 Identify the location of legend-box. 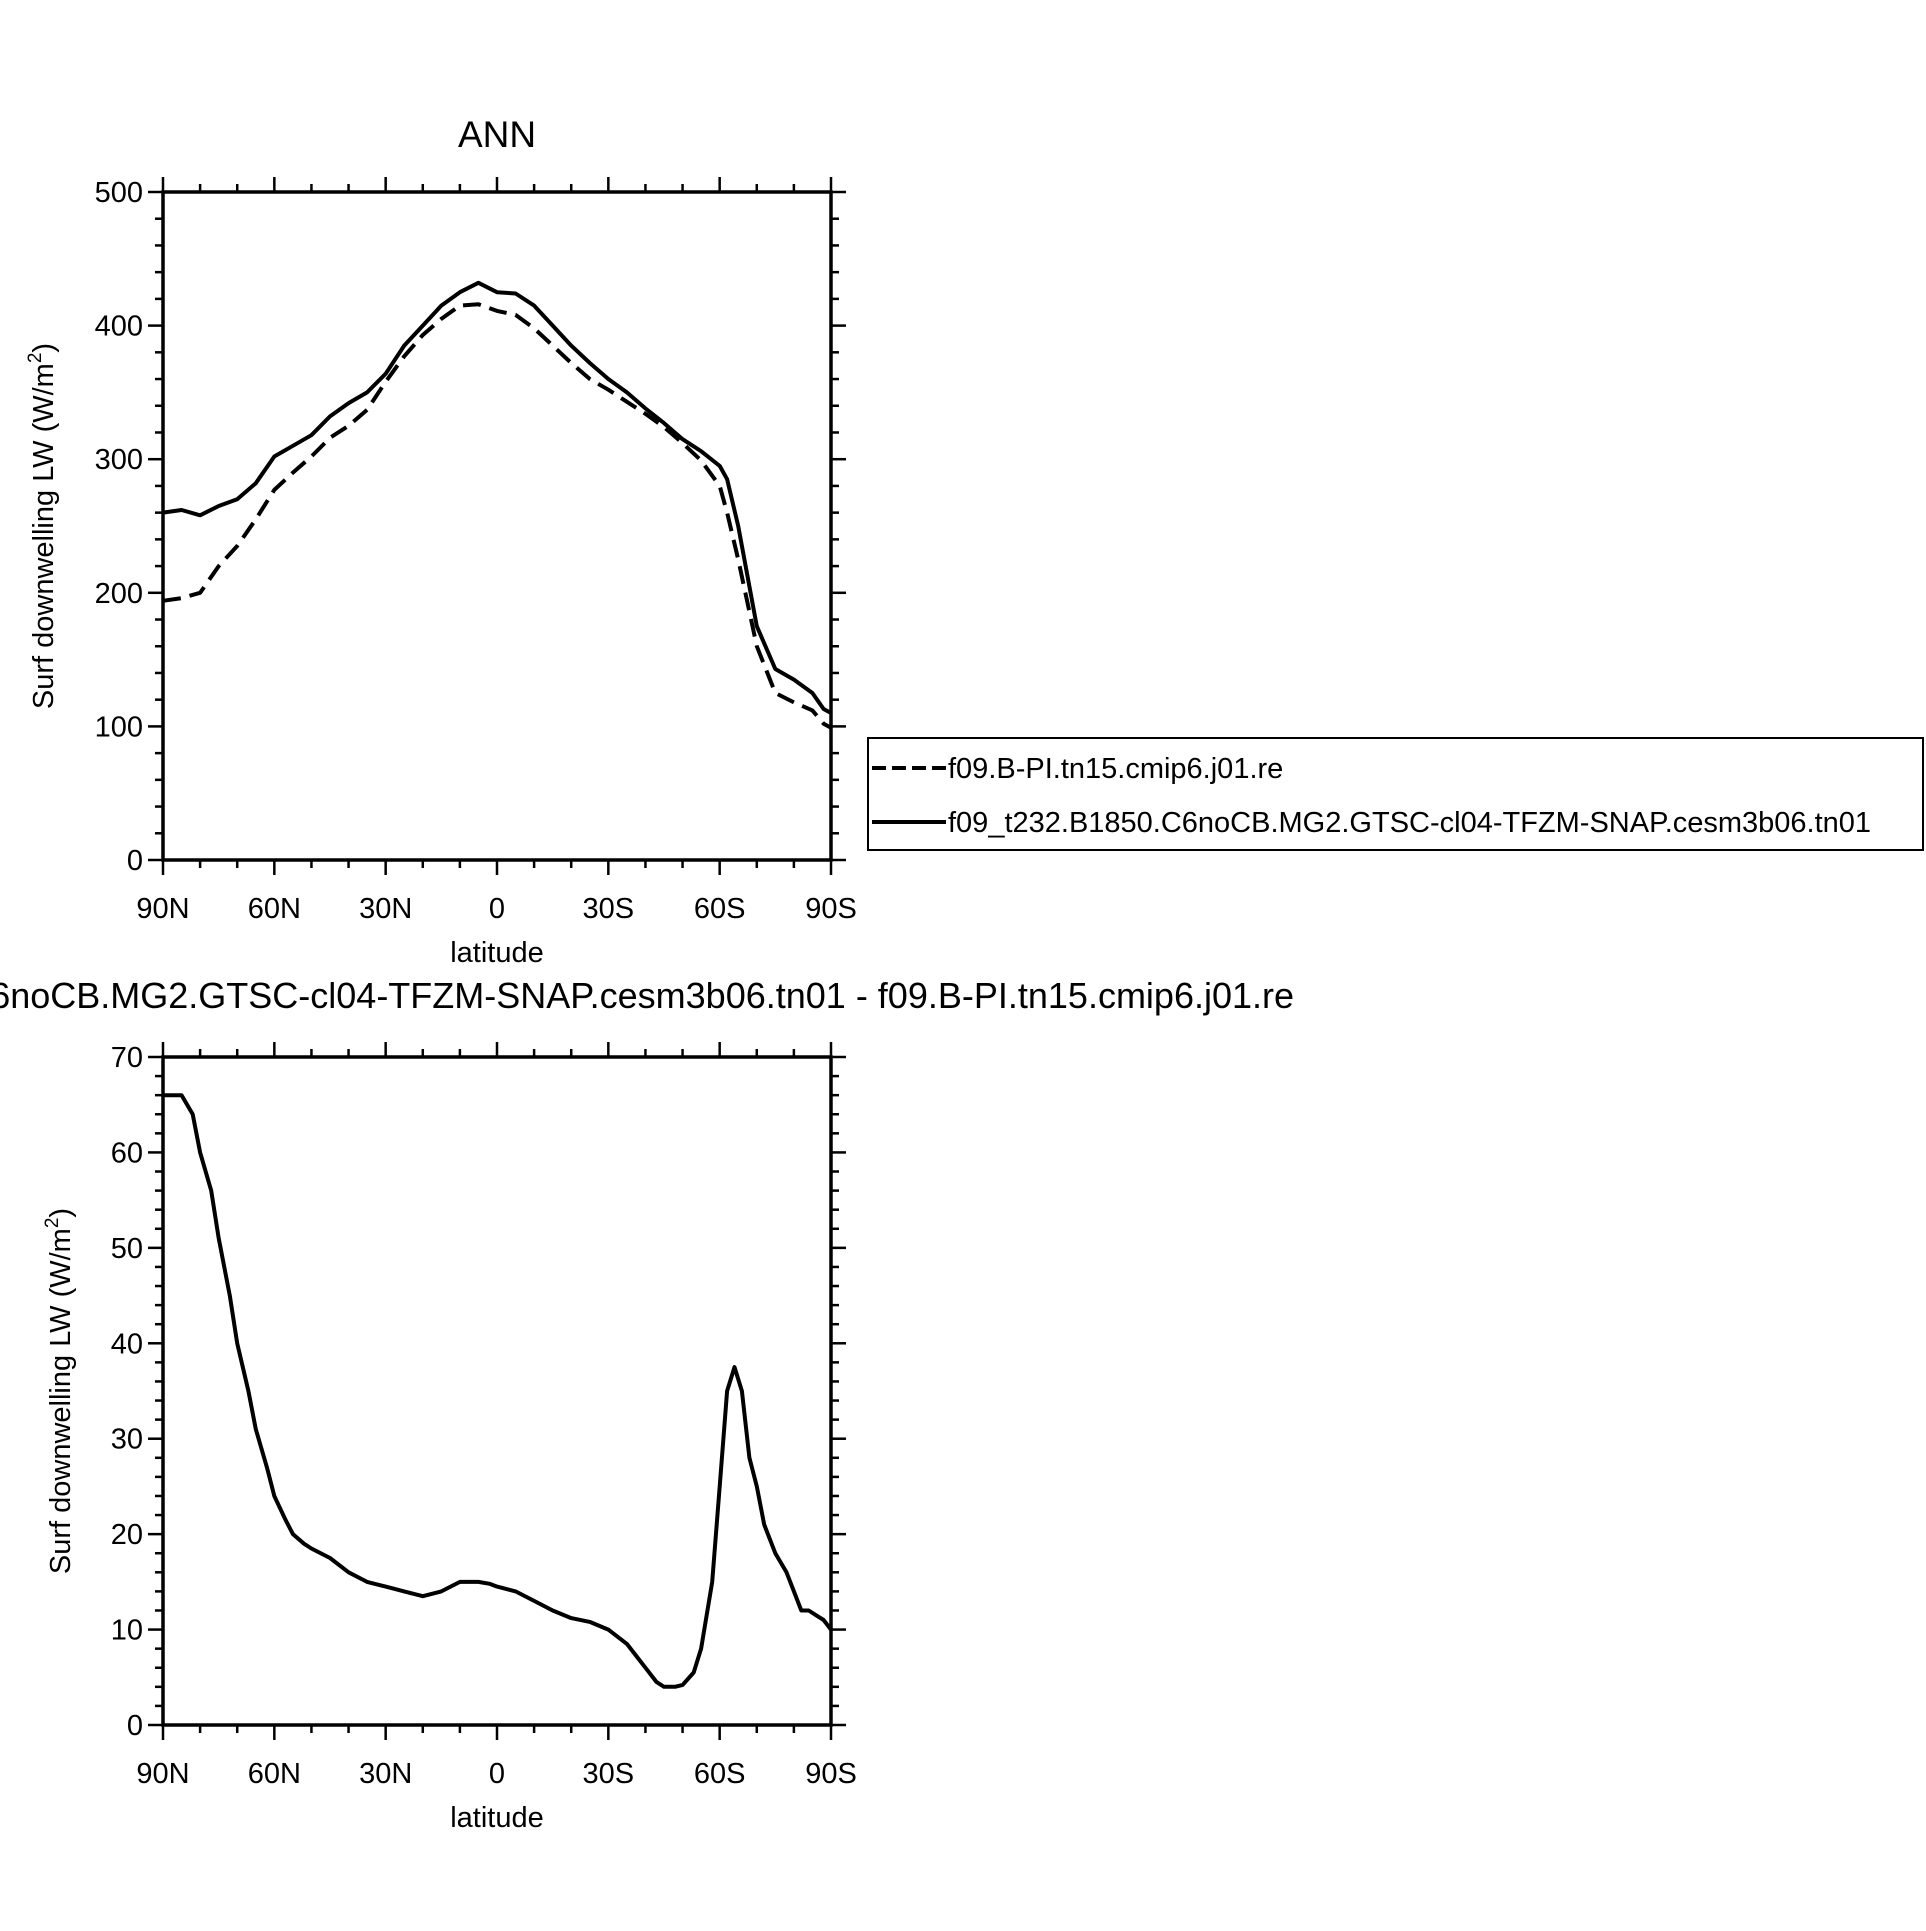
(1395, 794).